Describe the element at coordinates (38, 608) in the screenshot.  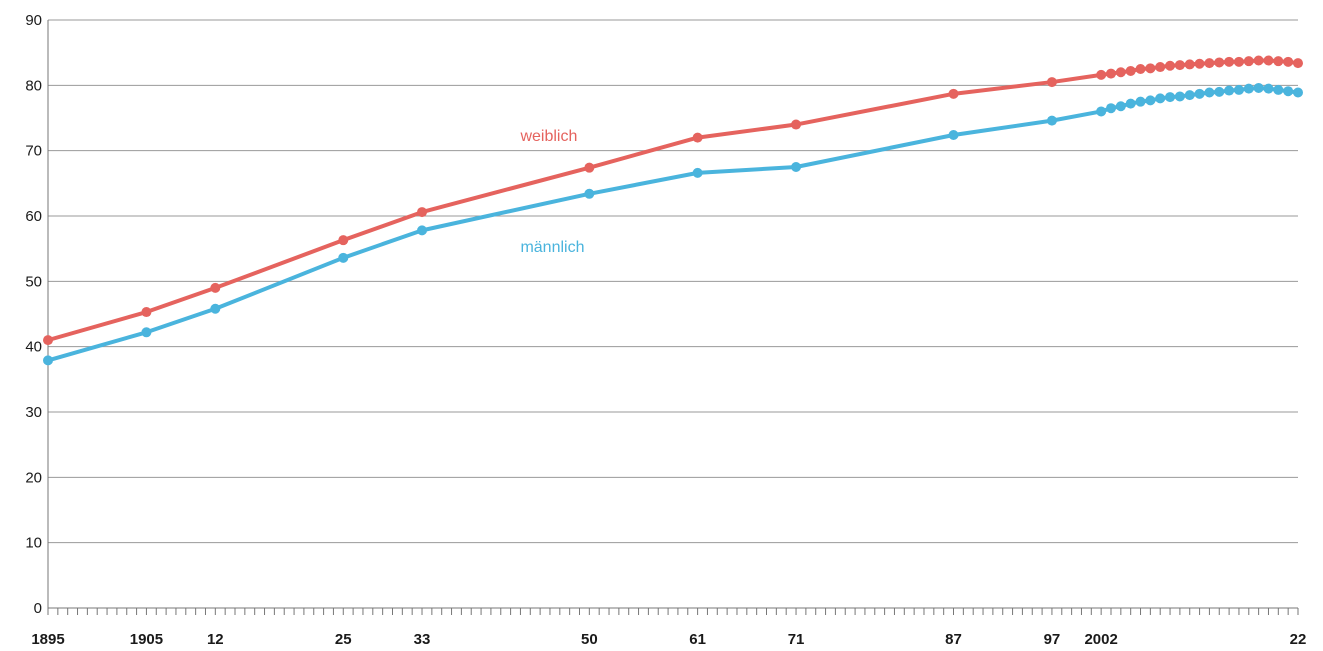
I see `y-tick-label: 0` at that location.